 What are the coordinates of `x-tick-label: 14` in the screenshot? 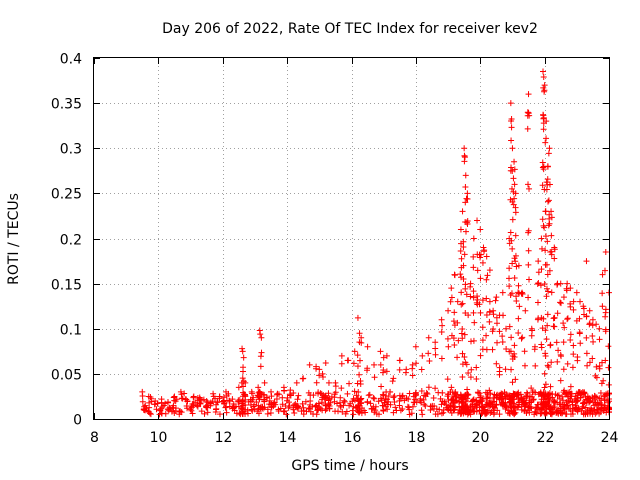 It's located at (288, 438).